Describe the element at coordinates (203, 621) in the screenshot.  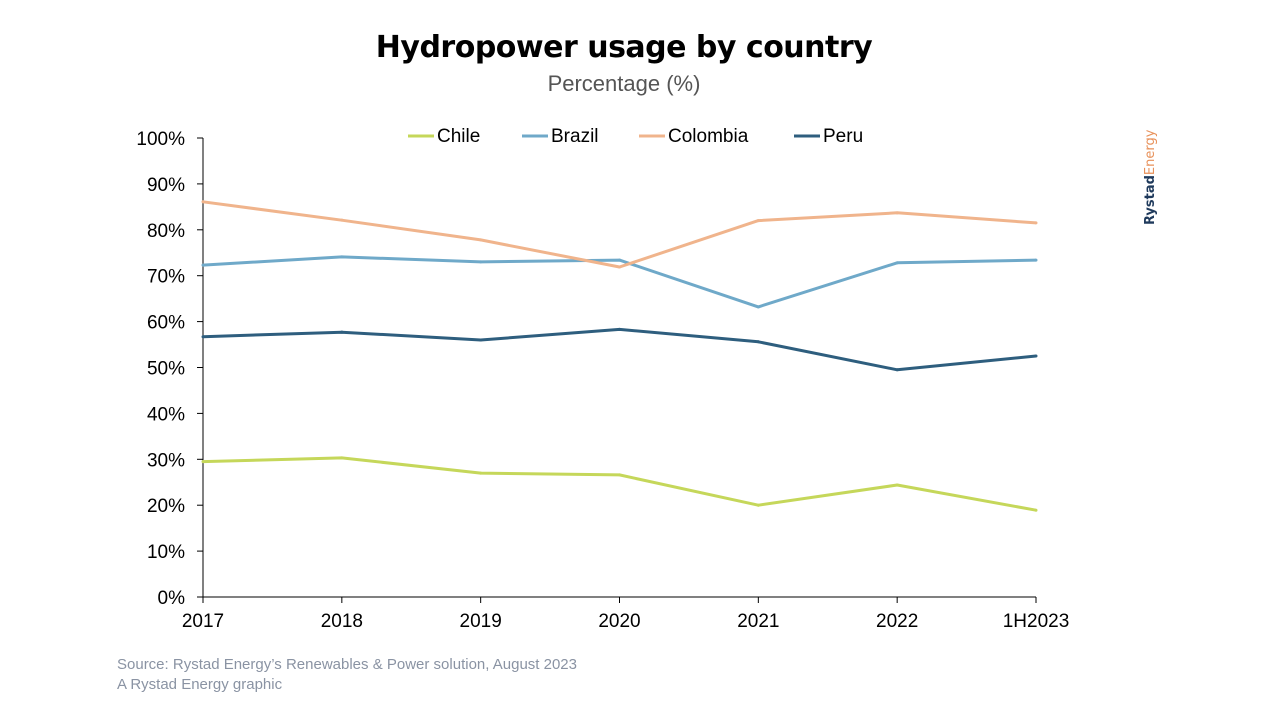
I see `x-tick-label: 2017` at that location.